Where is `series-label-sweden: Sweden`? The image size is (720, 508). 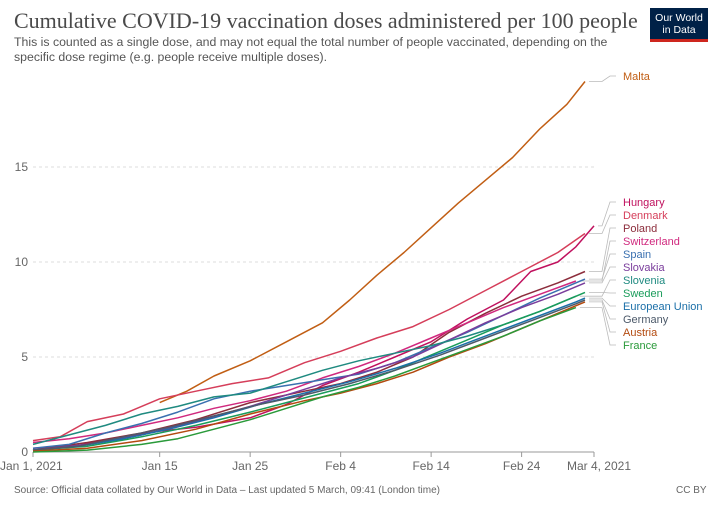 series-label-sweden: Sweden is located at coordinates (643, 294).